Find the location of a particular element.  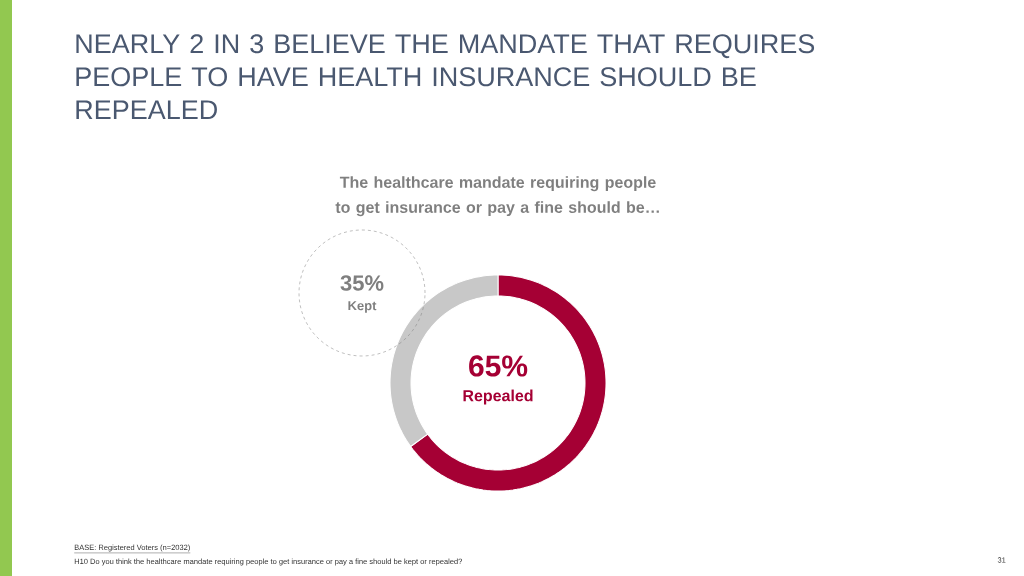

slice-label: Kept is located at coordinates (362, 307).